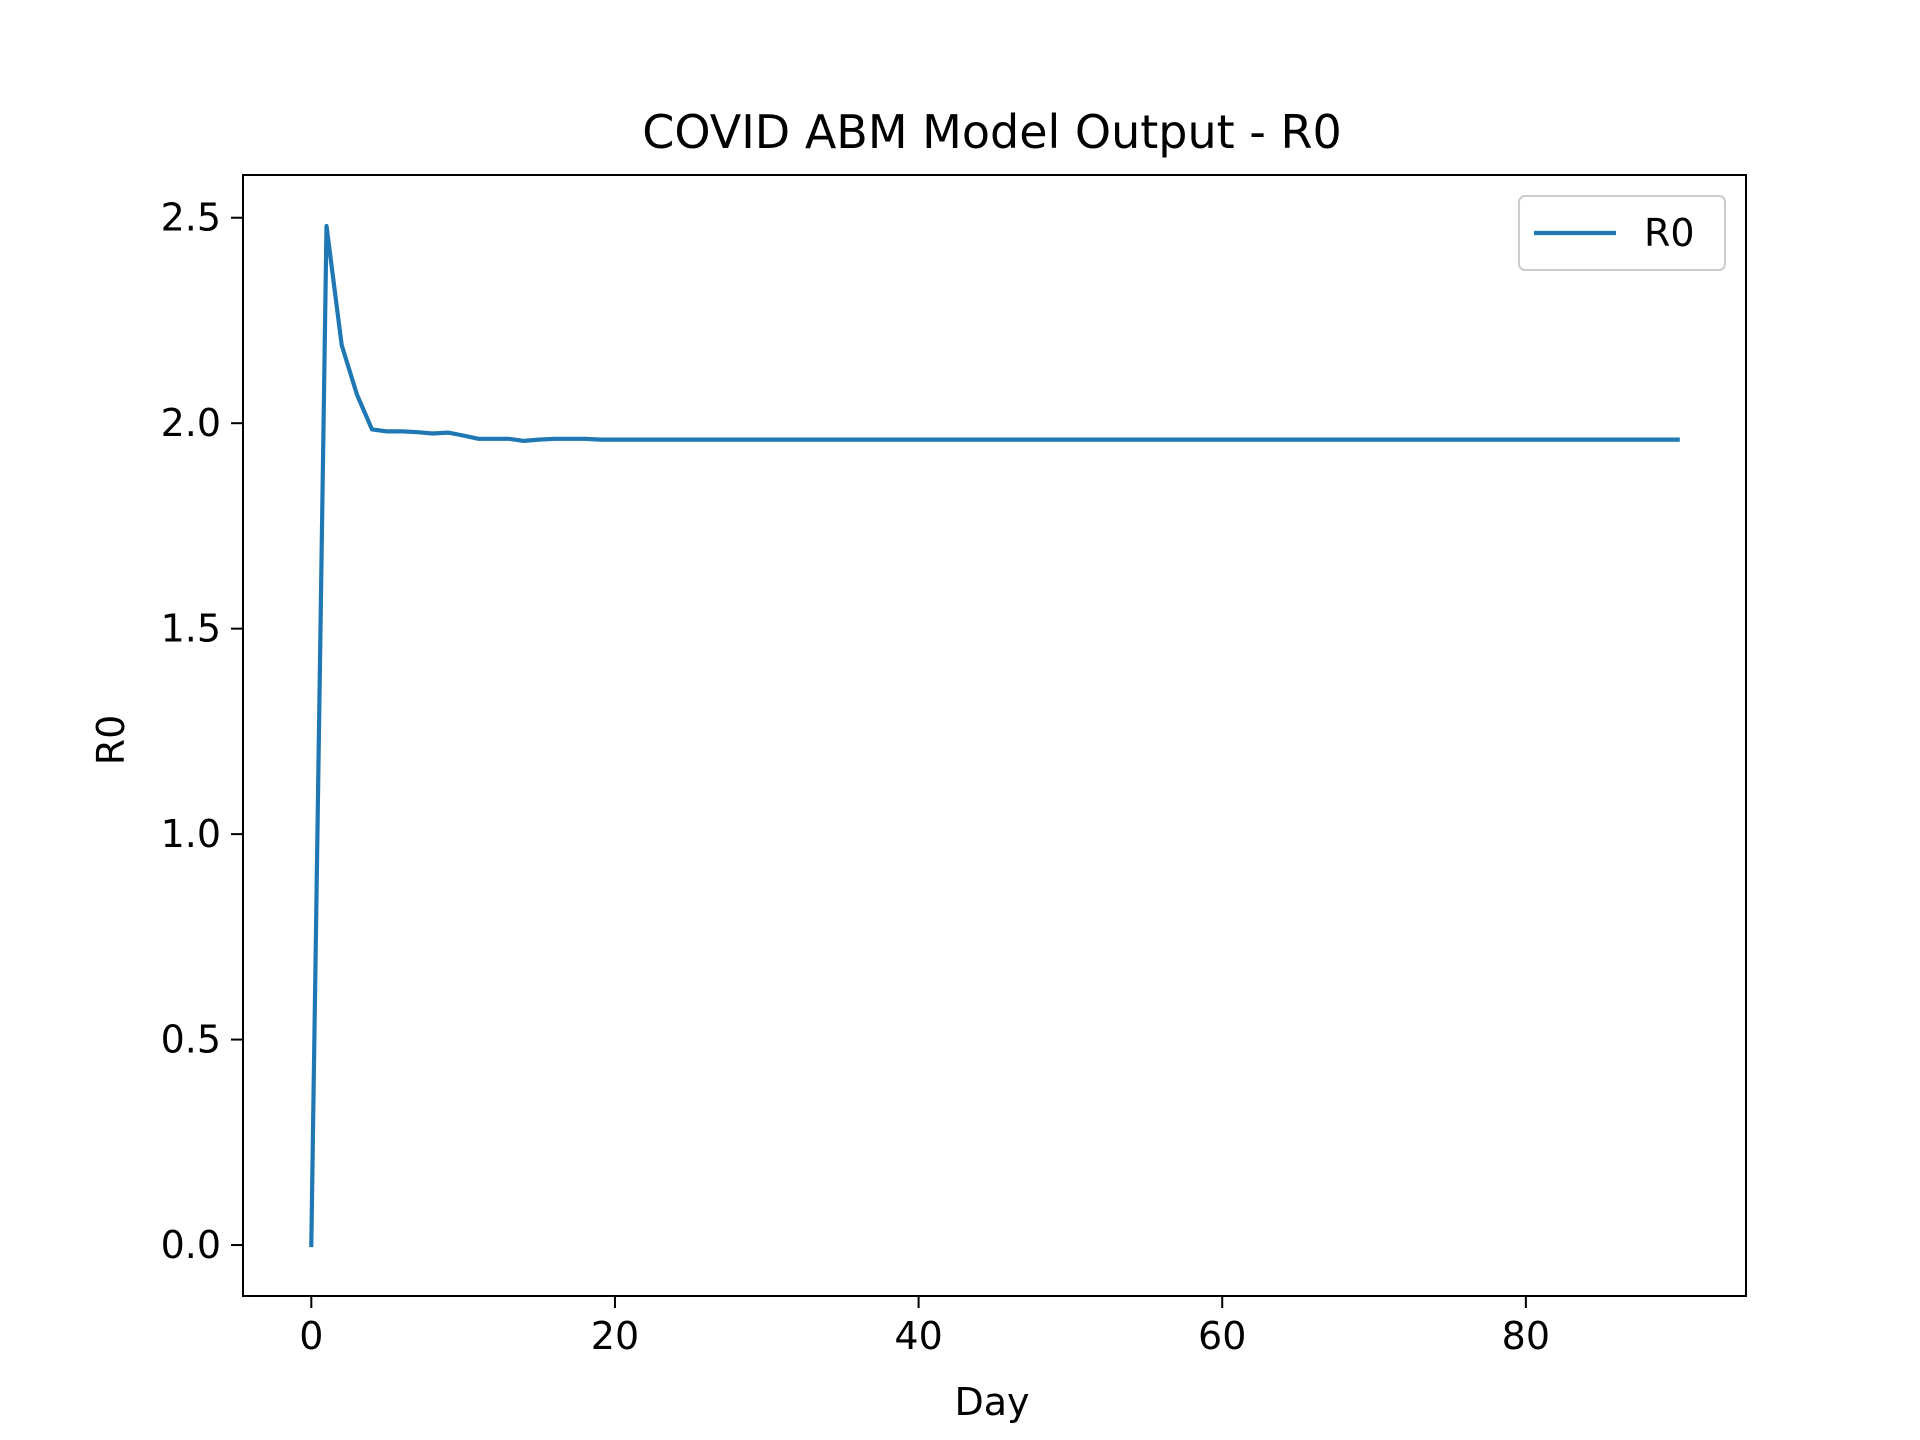 This screenshot has width=1920, height=1440. Describe the element at coordinates (191, 629) in the screenshot. I see `y-tick-label: 1.5` at that location.